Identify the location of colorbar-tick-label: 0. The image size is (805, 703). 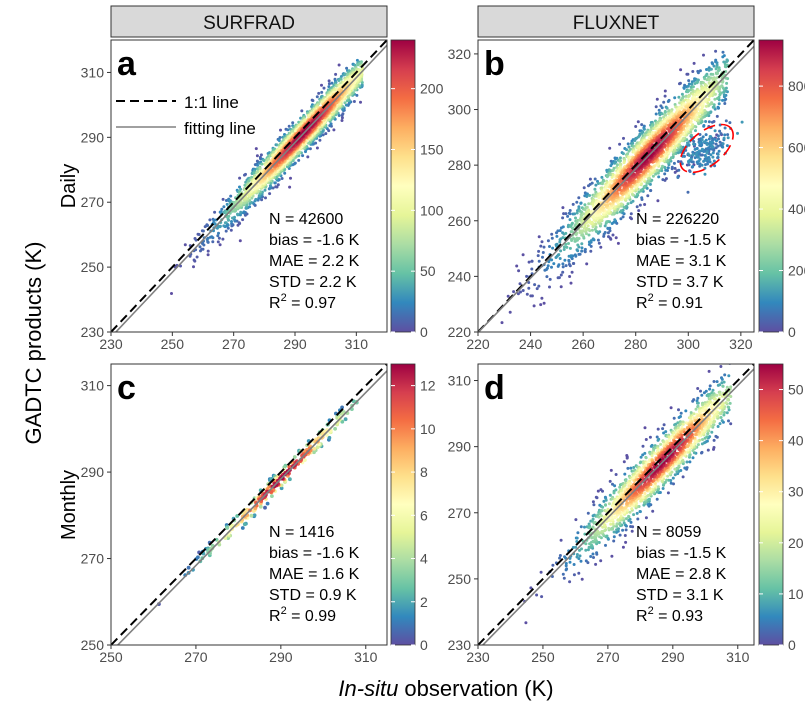
(424, 332).